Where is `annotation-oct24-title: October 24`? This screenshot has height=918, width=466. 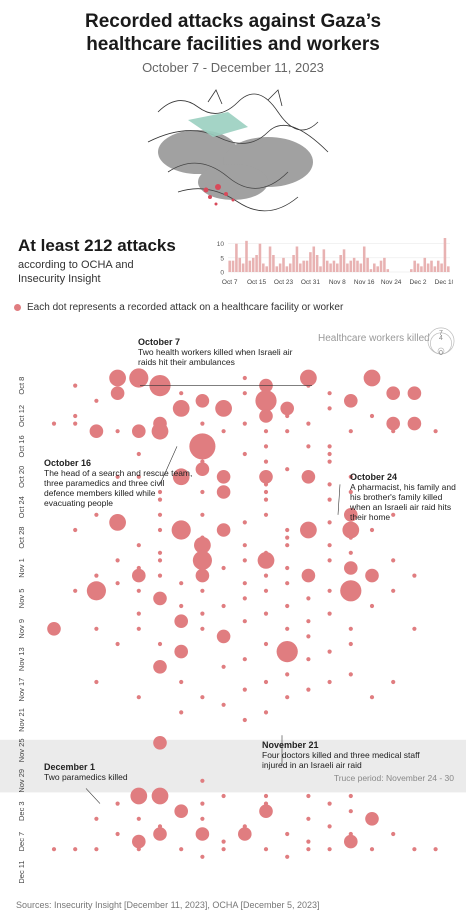
annotation-oct24-title: October 24 is located at coordinates (374, 477).